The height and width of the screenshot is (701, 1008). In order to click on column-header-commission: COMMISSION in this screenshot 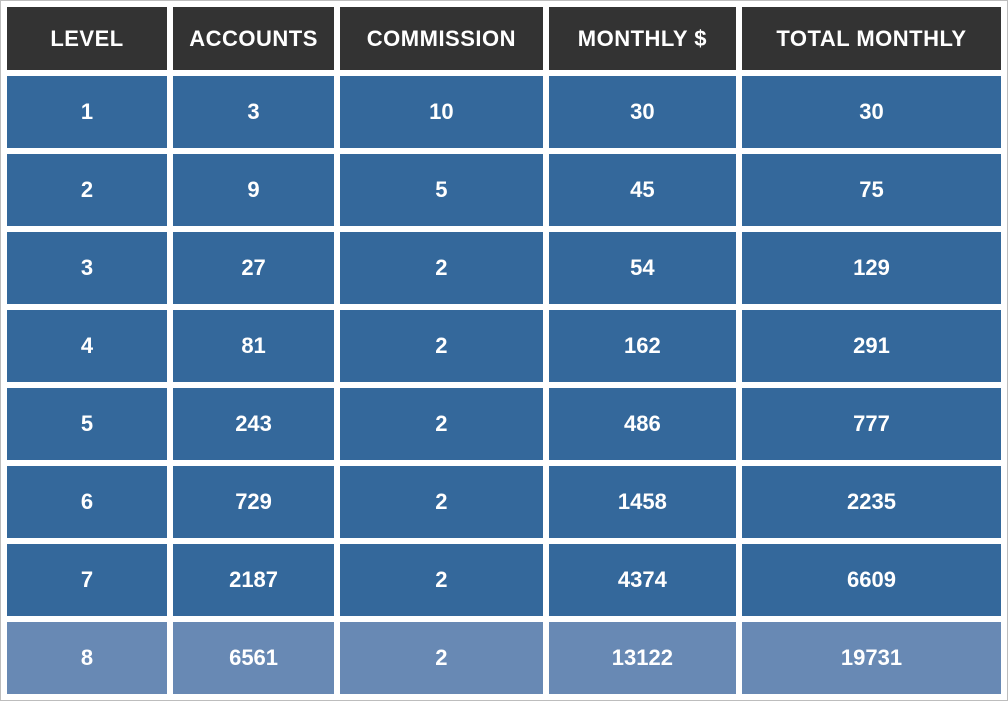, I will do `click(441, 38)`.